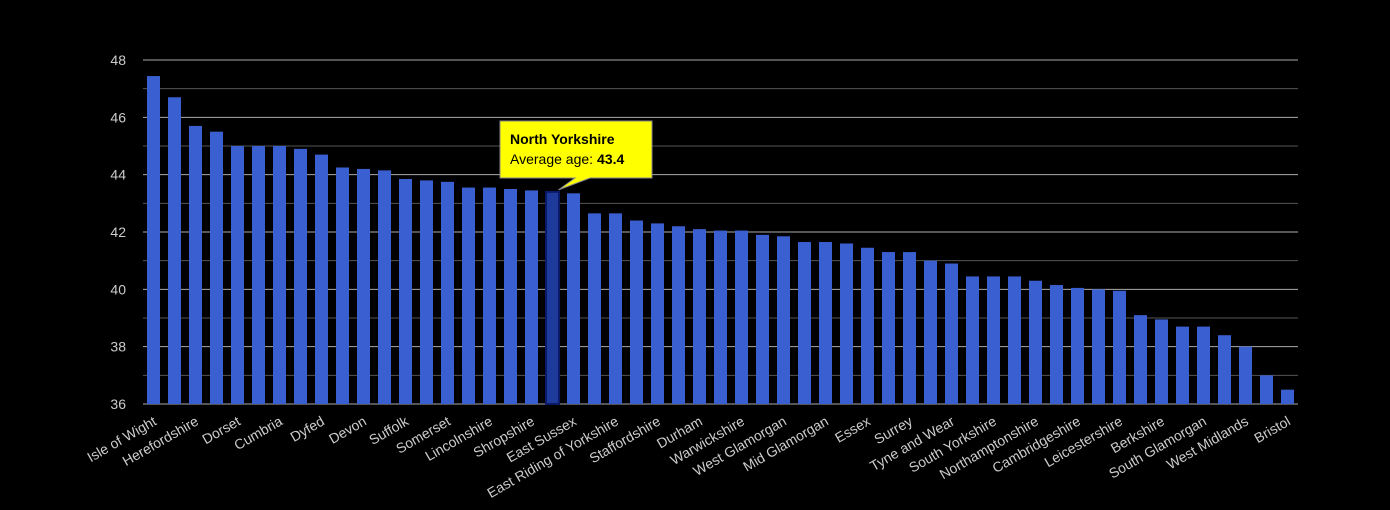 This screenshot has width=1390, height=510. Describe the element at coordinates (562, 139) in the screenshot. I see `tooltip-title: North Yorkshire` at that location.